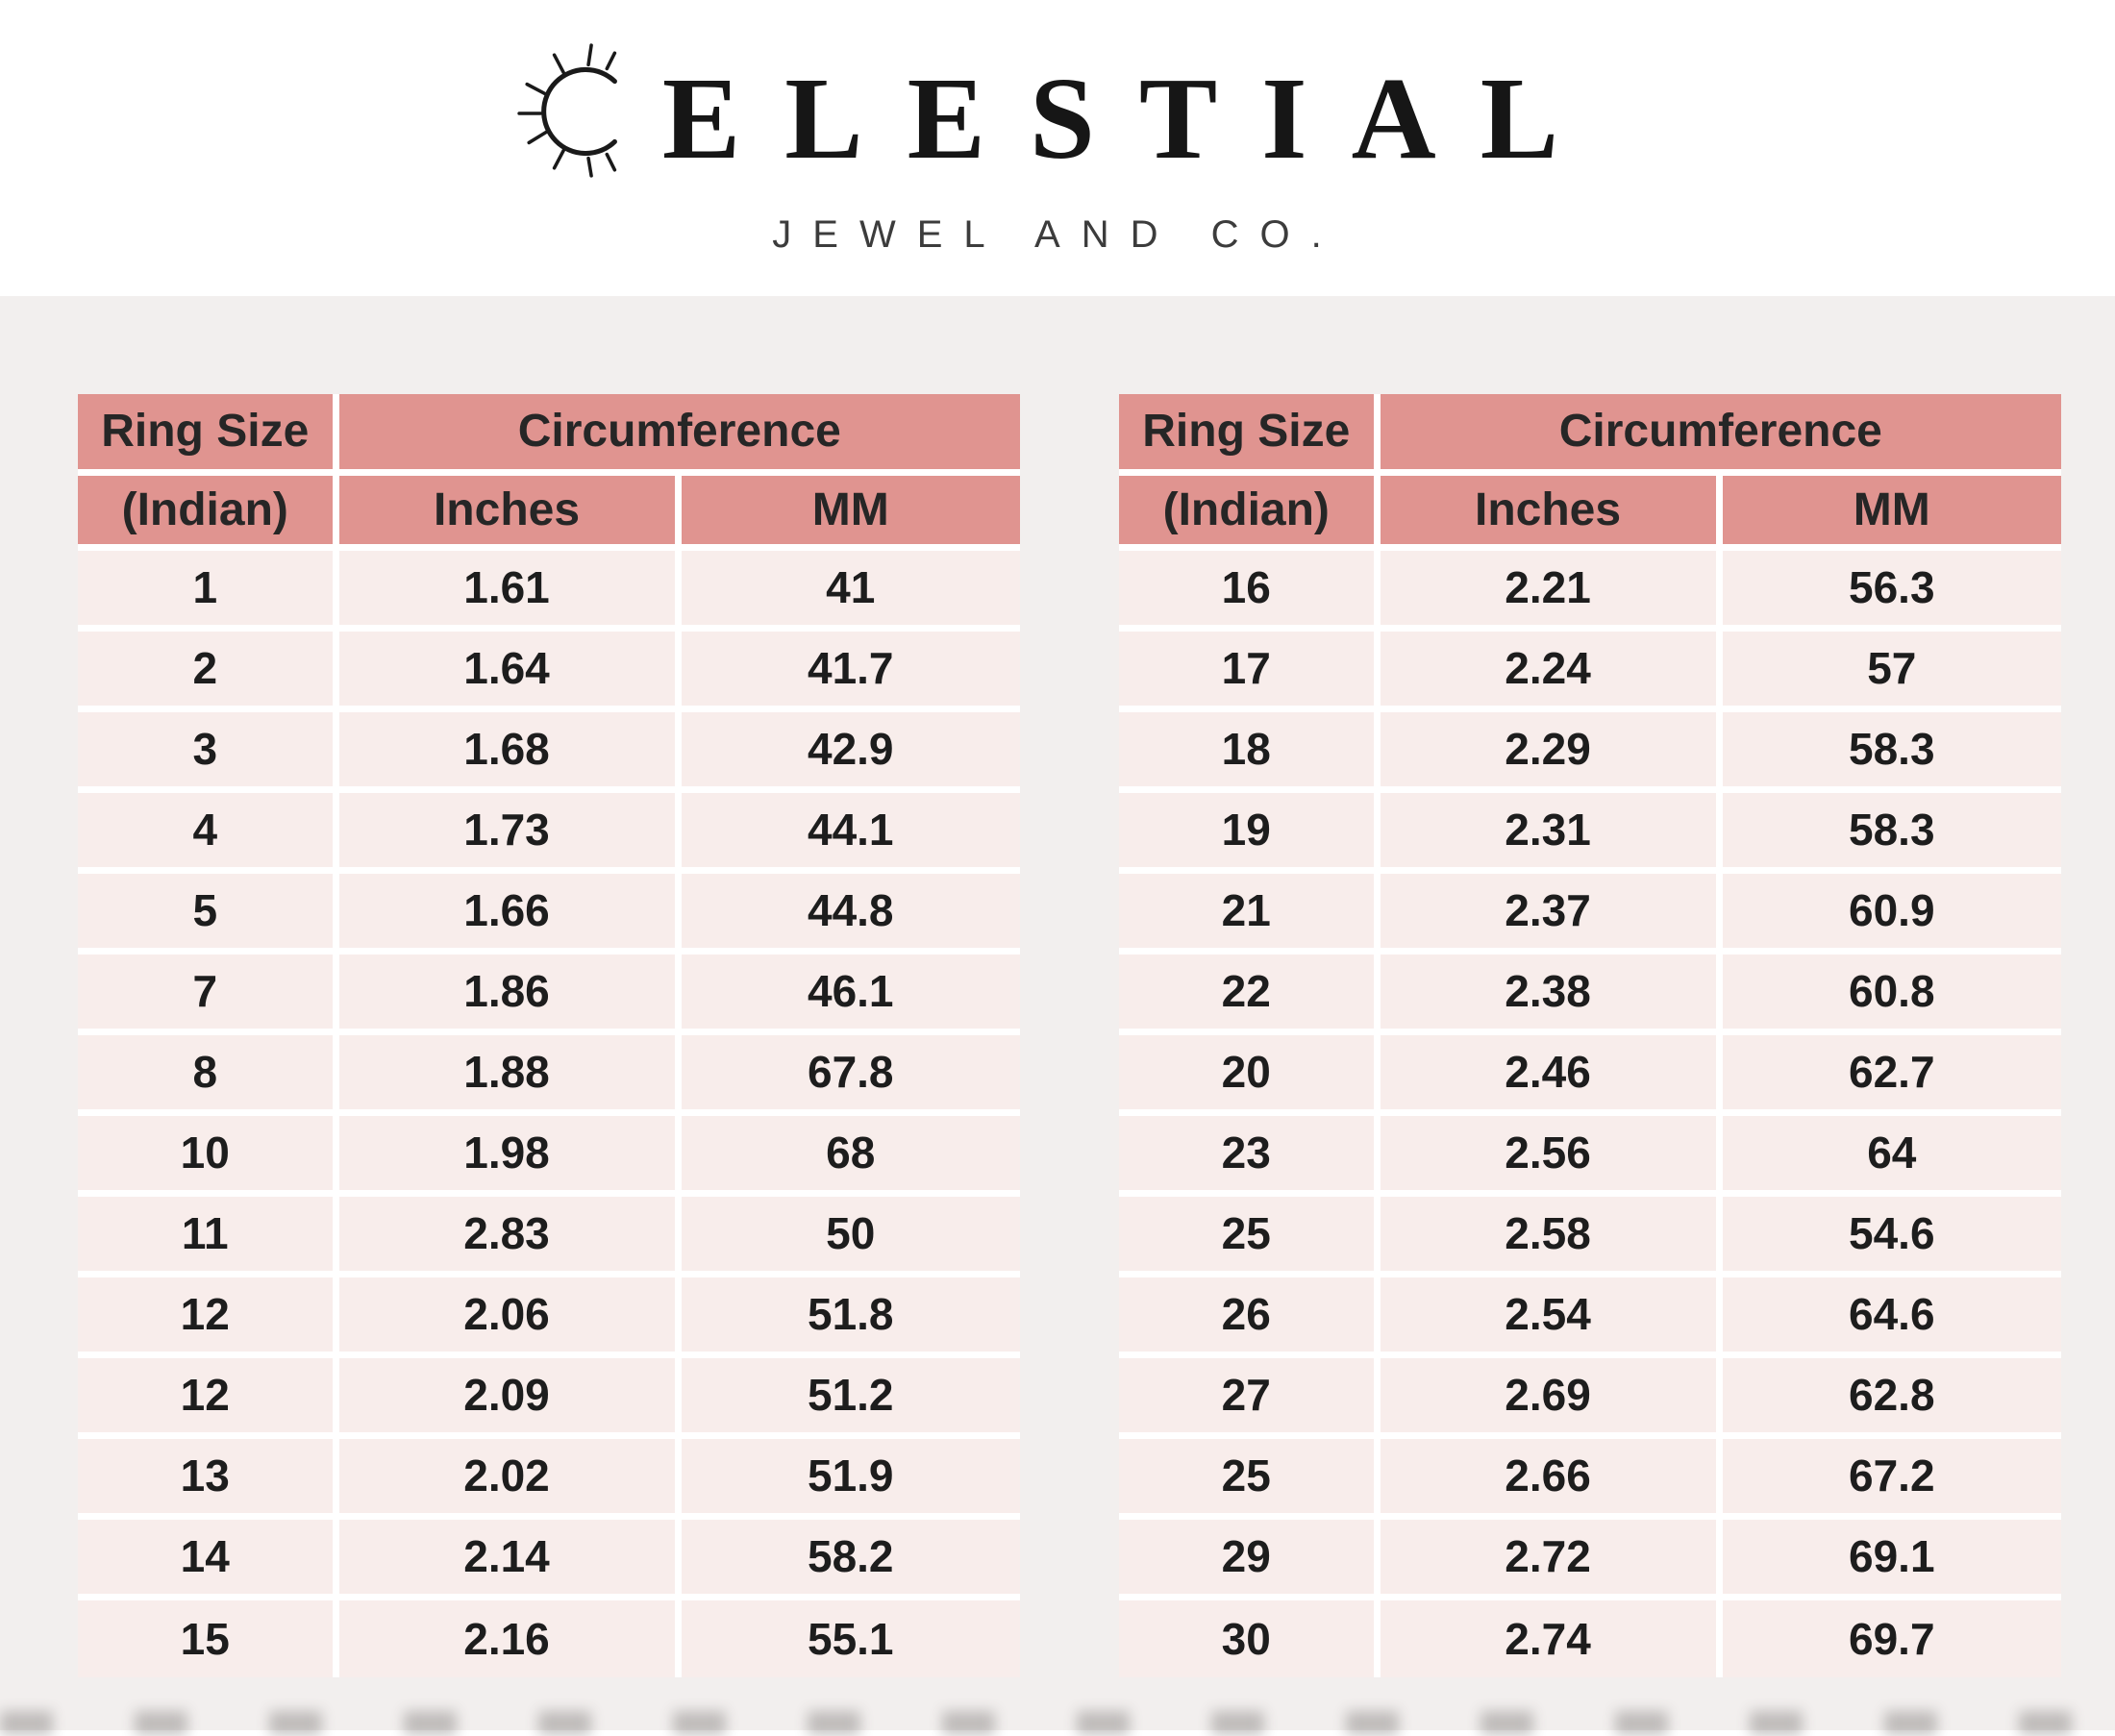 Image resolution: width=2115 pixels, height=1736 pixels. What do you see at coordinates (206, 991) in the screenshot?
I see `table-cell: 7` at bounding box center [206, 991].